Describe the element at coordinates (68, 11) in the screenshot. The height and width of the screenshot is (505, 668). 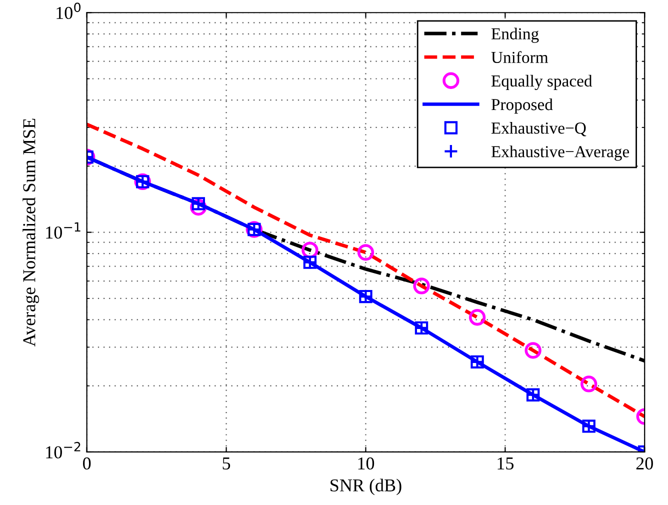
I see `y-tick-label: 10$^{0}$` at that location.